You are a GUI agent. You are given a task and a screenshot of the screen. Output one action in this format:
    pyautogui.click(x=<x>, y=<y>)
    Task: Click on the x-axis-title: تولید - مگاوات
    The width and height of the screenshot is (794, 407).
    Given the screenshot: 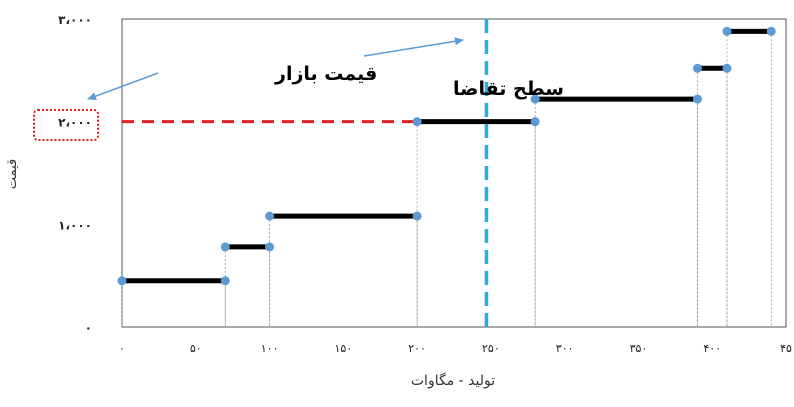 What is the action you would take?
    pyautogui.click(x=453, y=380)
    